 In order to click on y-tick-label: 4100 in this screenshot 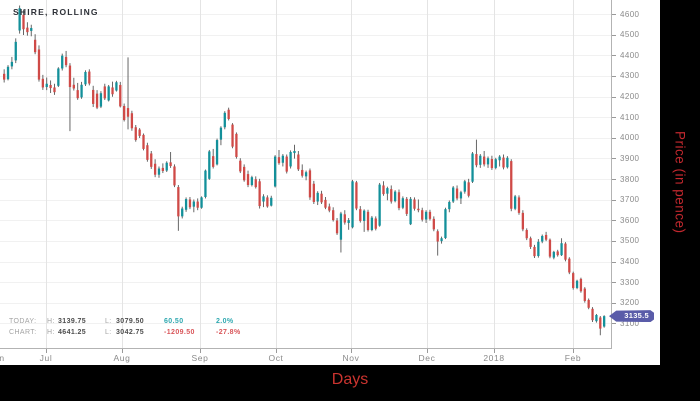, I will do `click(630, 117)`.